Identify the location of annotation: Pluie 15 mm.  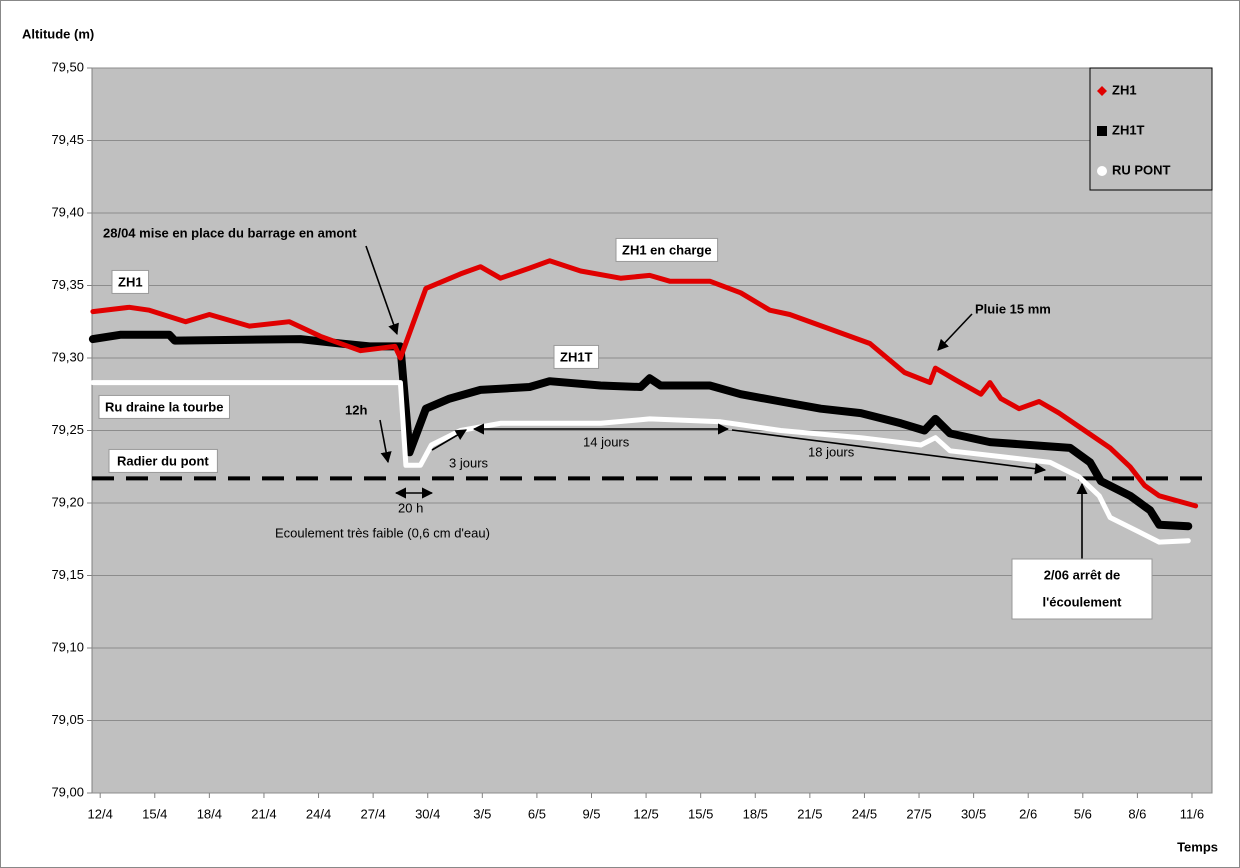
(1013, 308).